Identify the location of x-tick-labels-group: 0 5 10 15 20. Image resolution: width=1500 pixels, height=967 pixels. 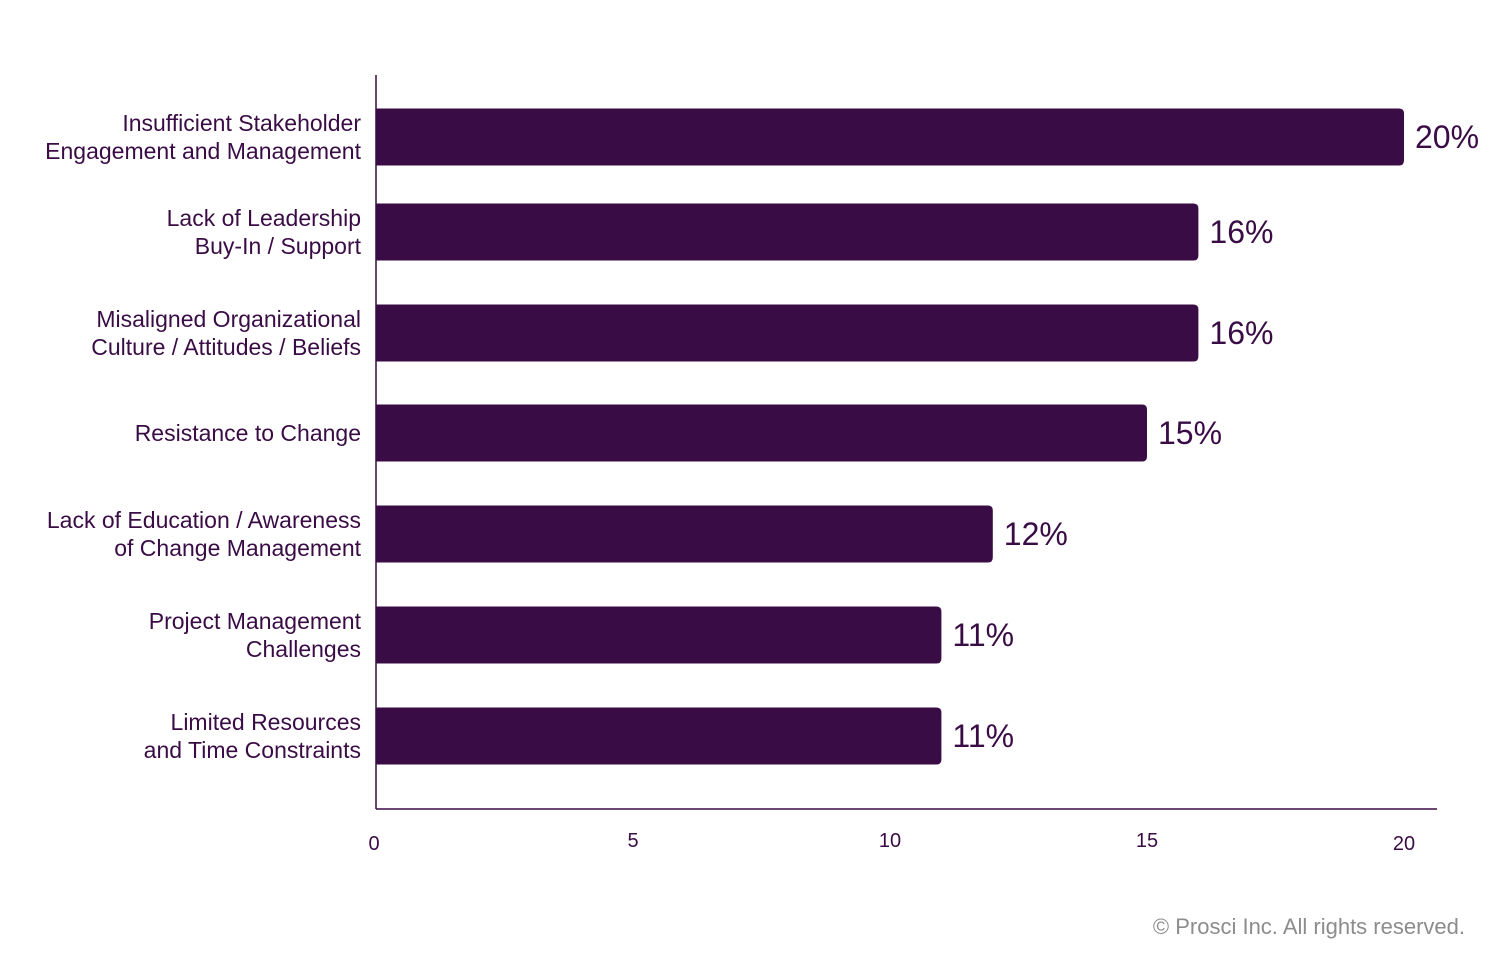
(891, 842).